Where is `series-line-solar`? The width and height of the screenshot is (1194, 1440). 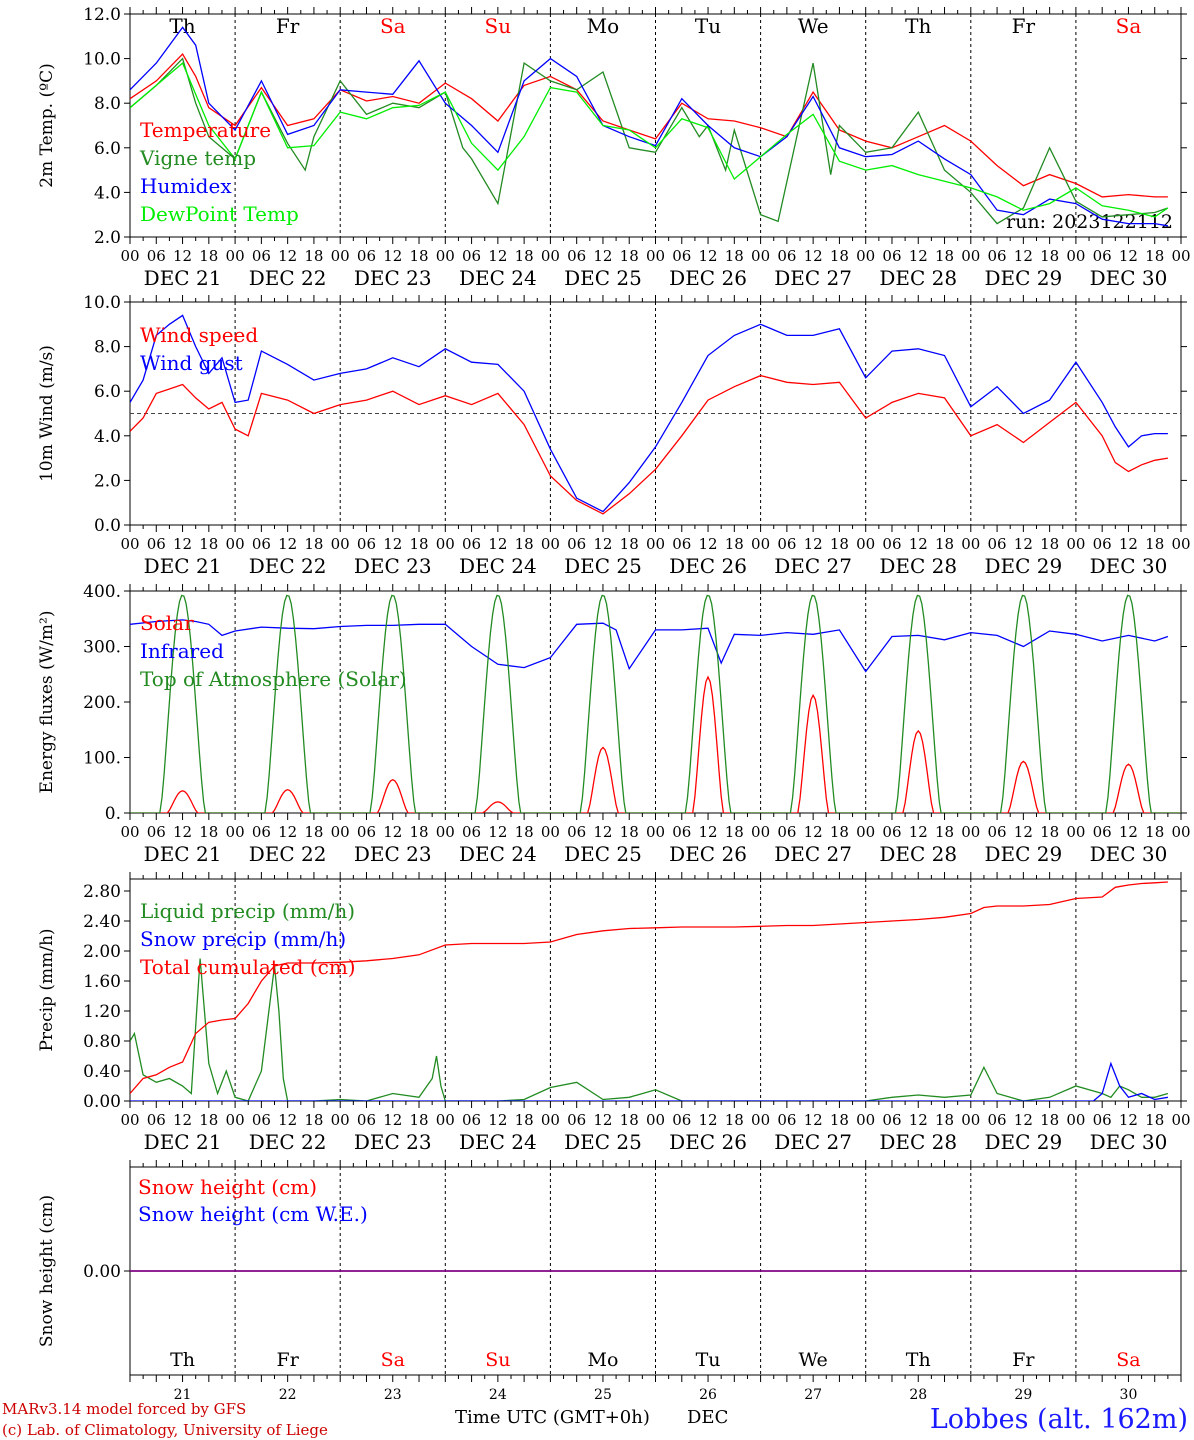 series-line-solar is located at coordinates (655, 744).